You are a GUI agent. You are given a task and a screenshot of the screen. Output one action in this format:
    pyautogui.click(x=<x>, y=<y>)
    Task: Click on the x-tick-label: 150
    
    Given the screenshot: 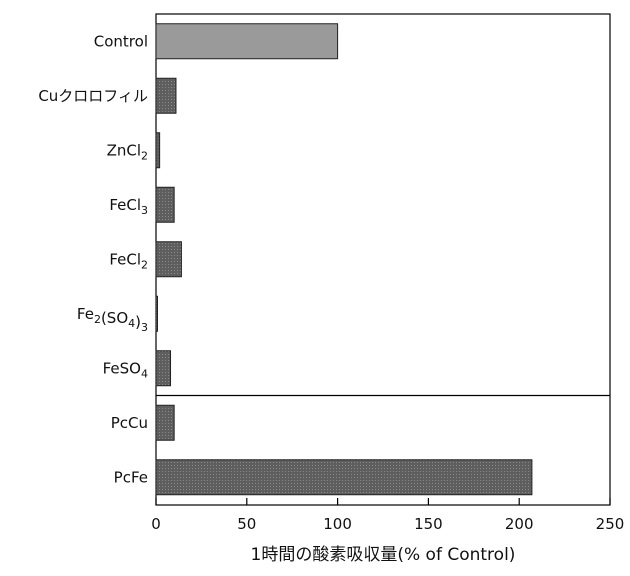 What is the action you would take?
    pyautogui.click(x=428, y=524)
    